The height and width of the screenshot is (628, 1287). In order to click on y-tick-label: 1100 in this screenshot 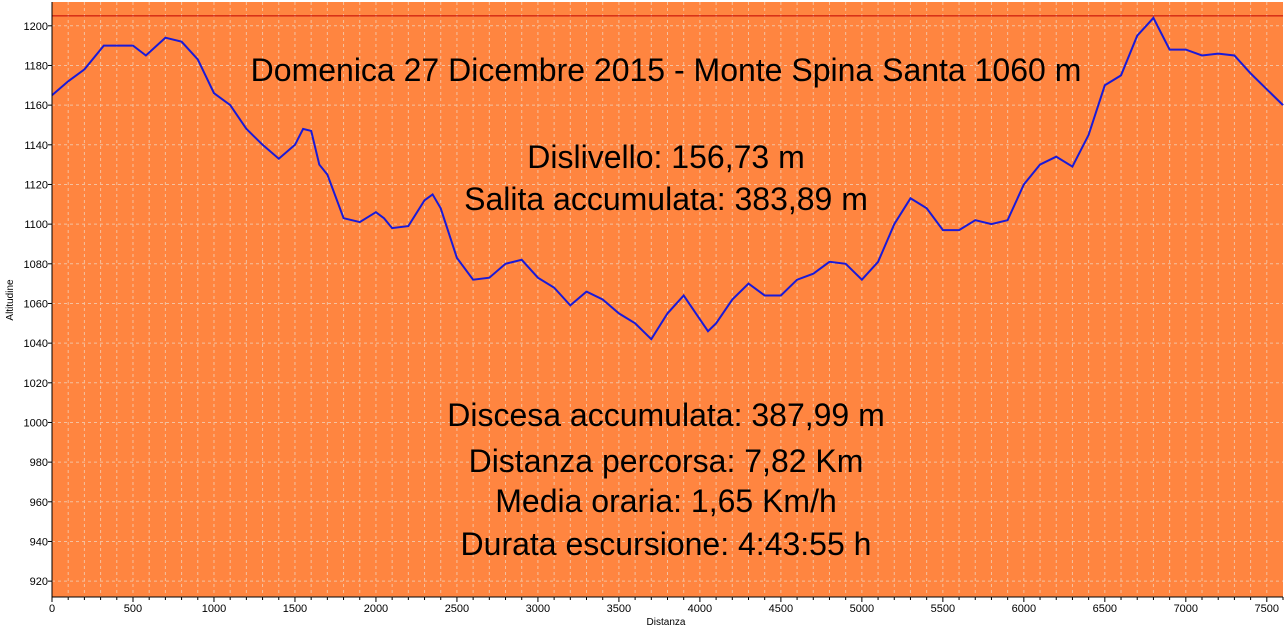, I will do `click(36, 225)`.